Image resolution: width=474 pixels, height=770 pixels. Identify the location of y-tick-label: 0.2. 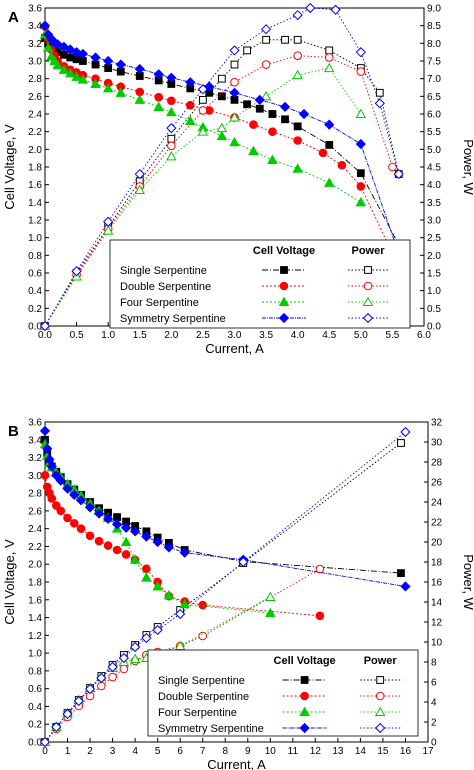
(35, 309).